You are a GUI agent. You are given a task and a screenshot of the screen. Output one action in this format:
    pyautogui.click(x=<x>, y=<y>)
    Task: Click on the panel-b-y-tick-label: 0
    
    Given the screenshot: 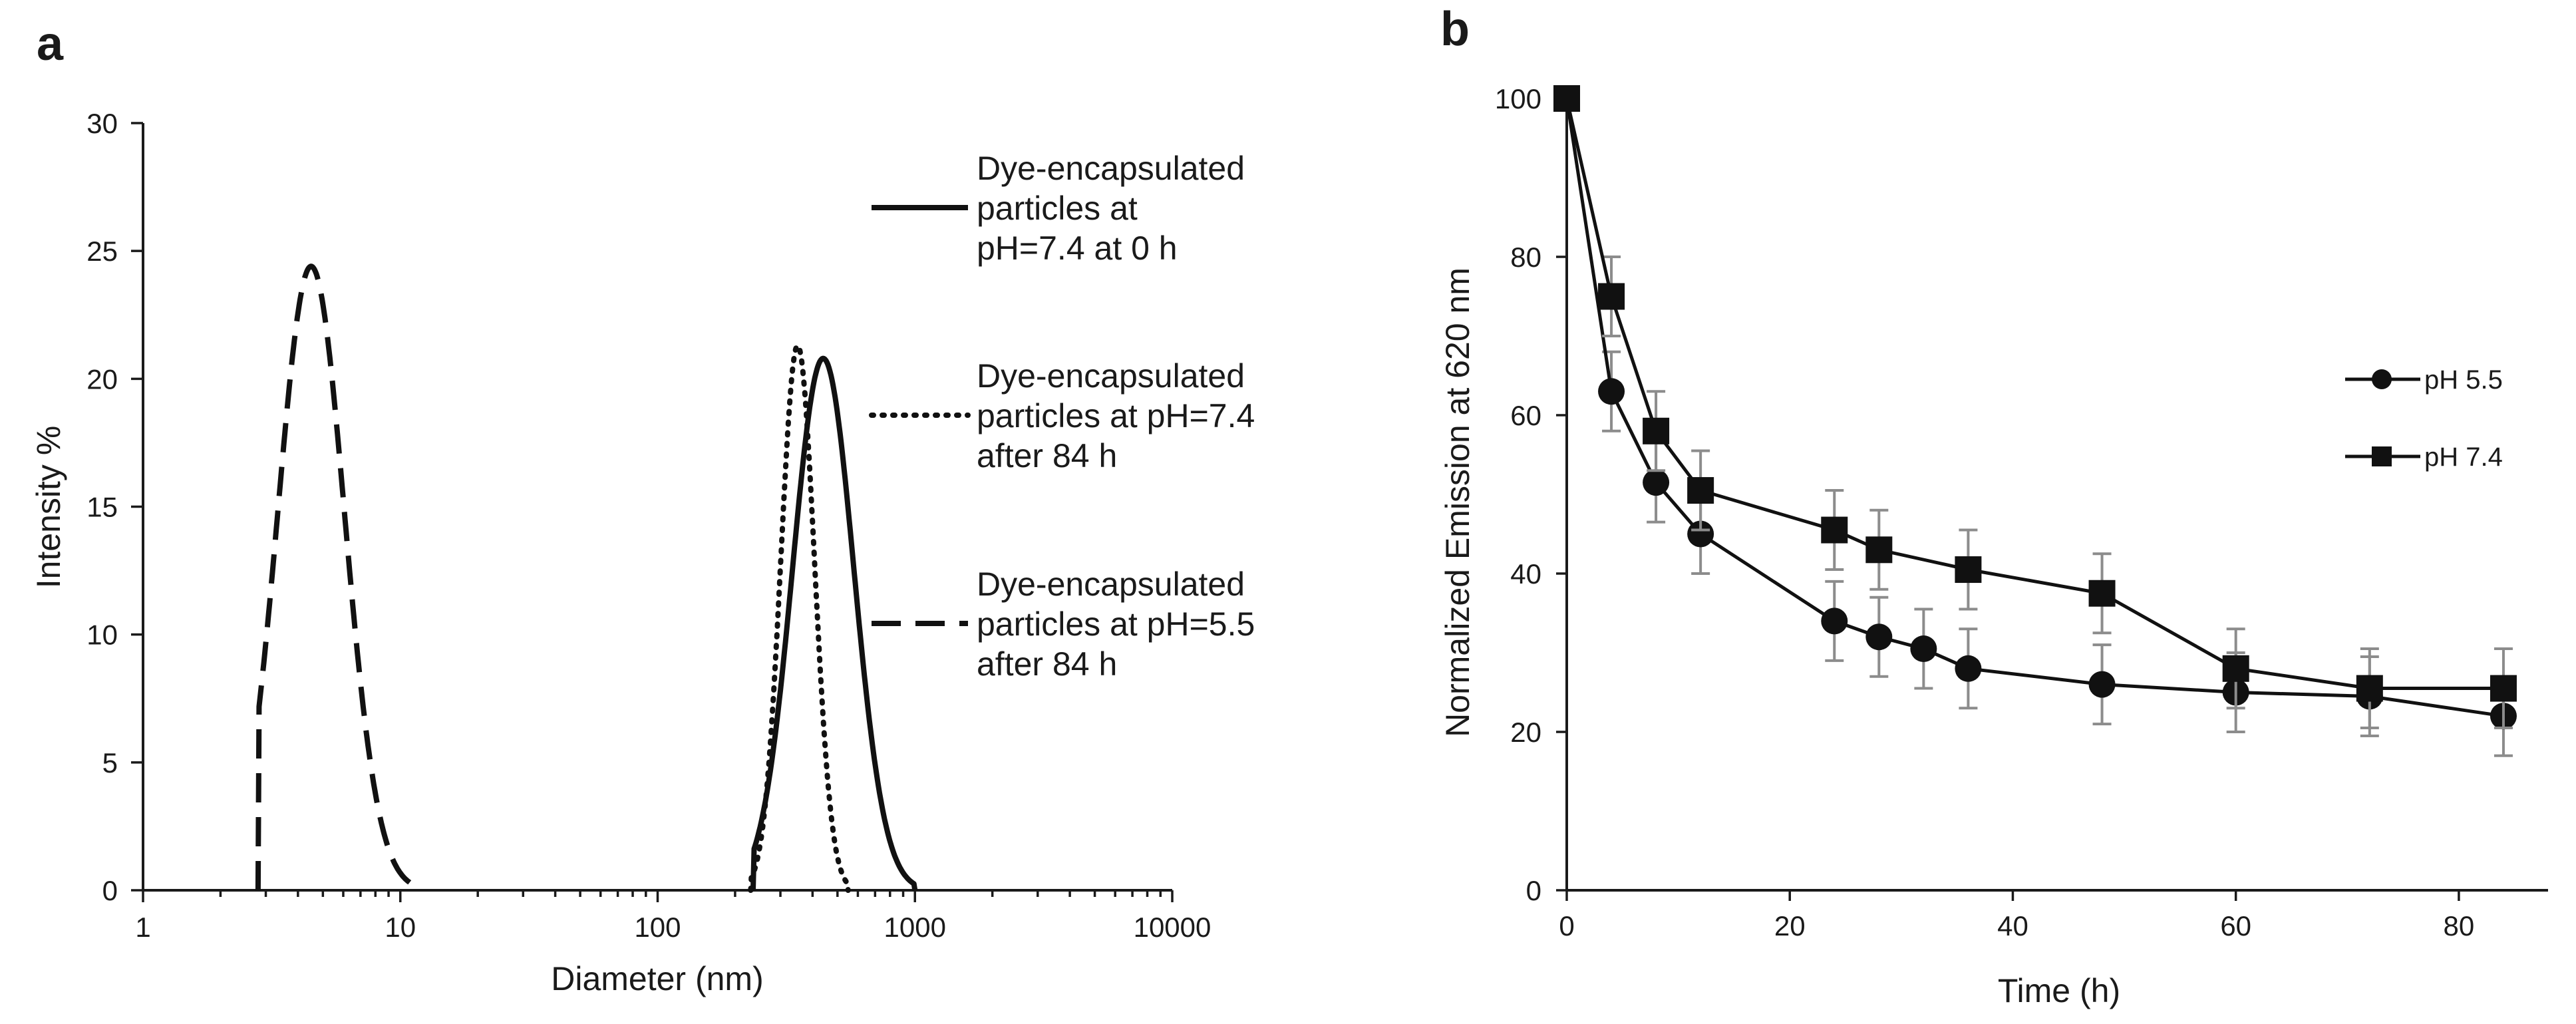 What is the action you would take?
    pyautogui.click(x=1533, y=890)
    